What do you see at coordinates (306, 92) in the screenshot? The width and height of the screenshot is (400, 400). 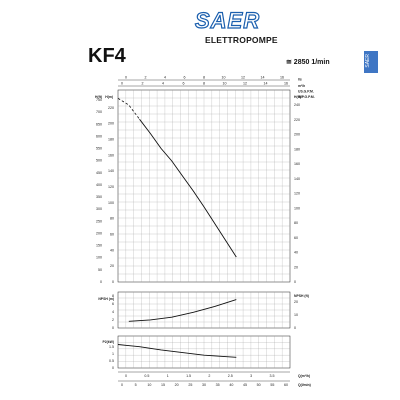 I see `flow-label-usgpm: US.G.P.M.` at bounding box center [306, 92].